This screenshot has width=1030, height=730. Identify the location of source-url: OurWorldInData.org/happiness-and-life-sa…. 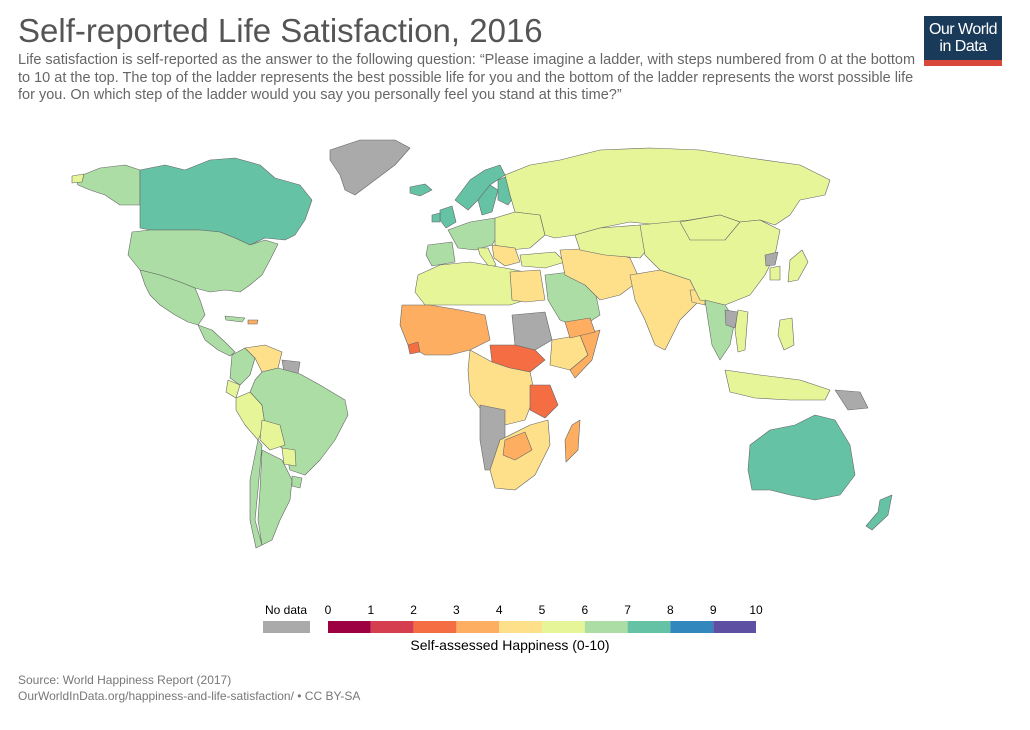
(189, 696).